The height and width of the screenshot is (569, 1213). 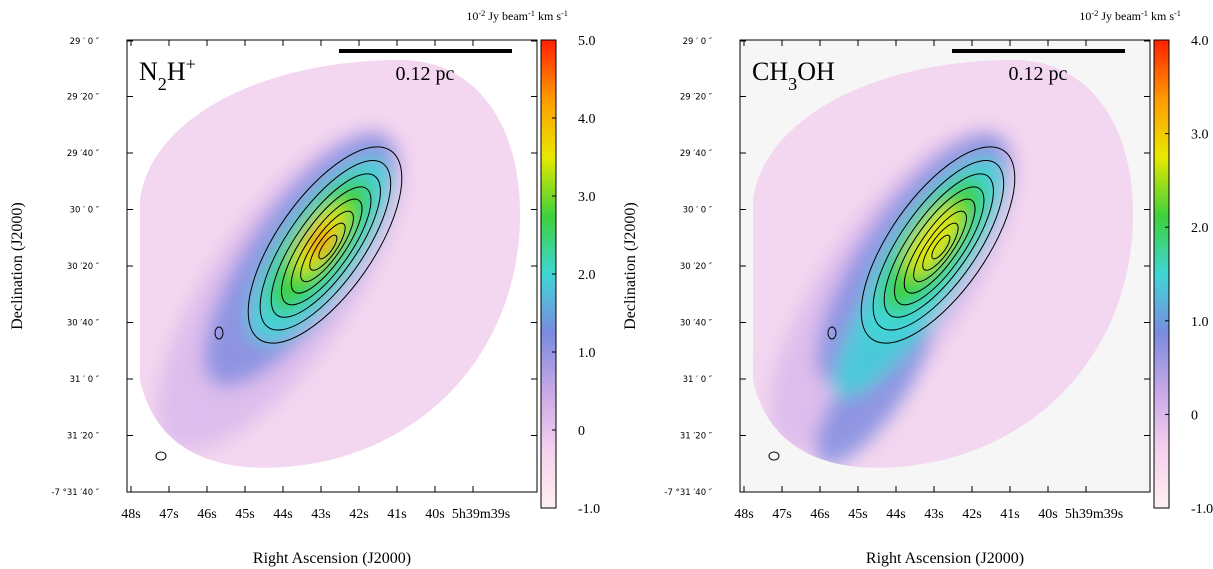 What do you see at coordinates (148, 71) in the screenshot?
I see `panel-title-part: N` at bounding box center [148, 71].